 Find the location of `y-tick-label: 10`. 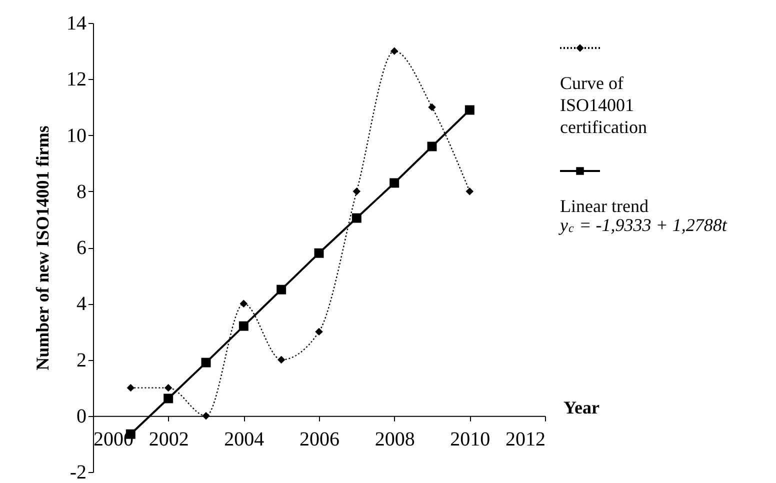

y-tick-label: 10 is located at coordinates (76, 135).